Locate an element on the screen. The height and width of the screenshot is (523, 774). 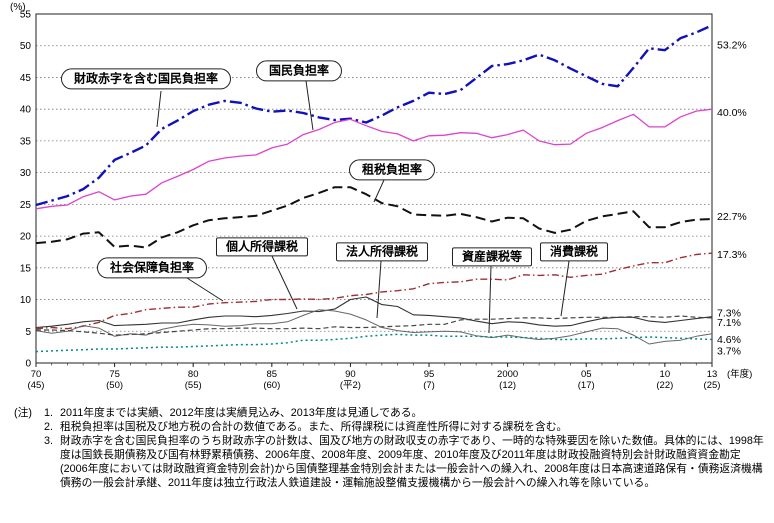
svg-text: 50 is located at coordinates (26, 46).